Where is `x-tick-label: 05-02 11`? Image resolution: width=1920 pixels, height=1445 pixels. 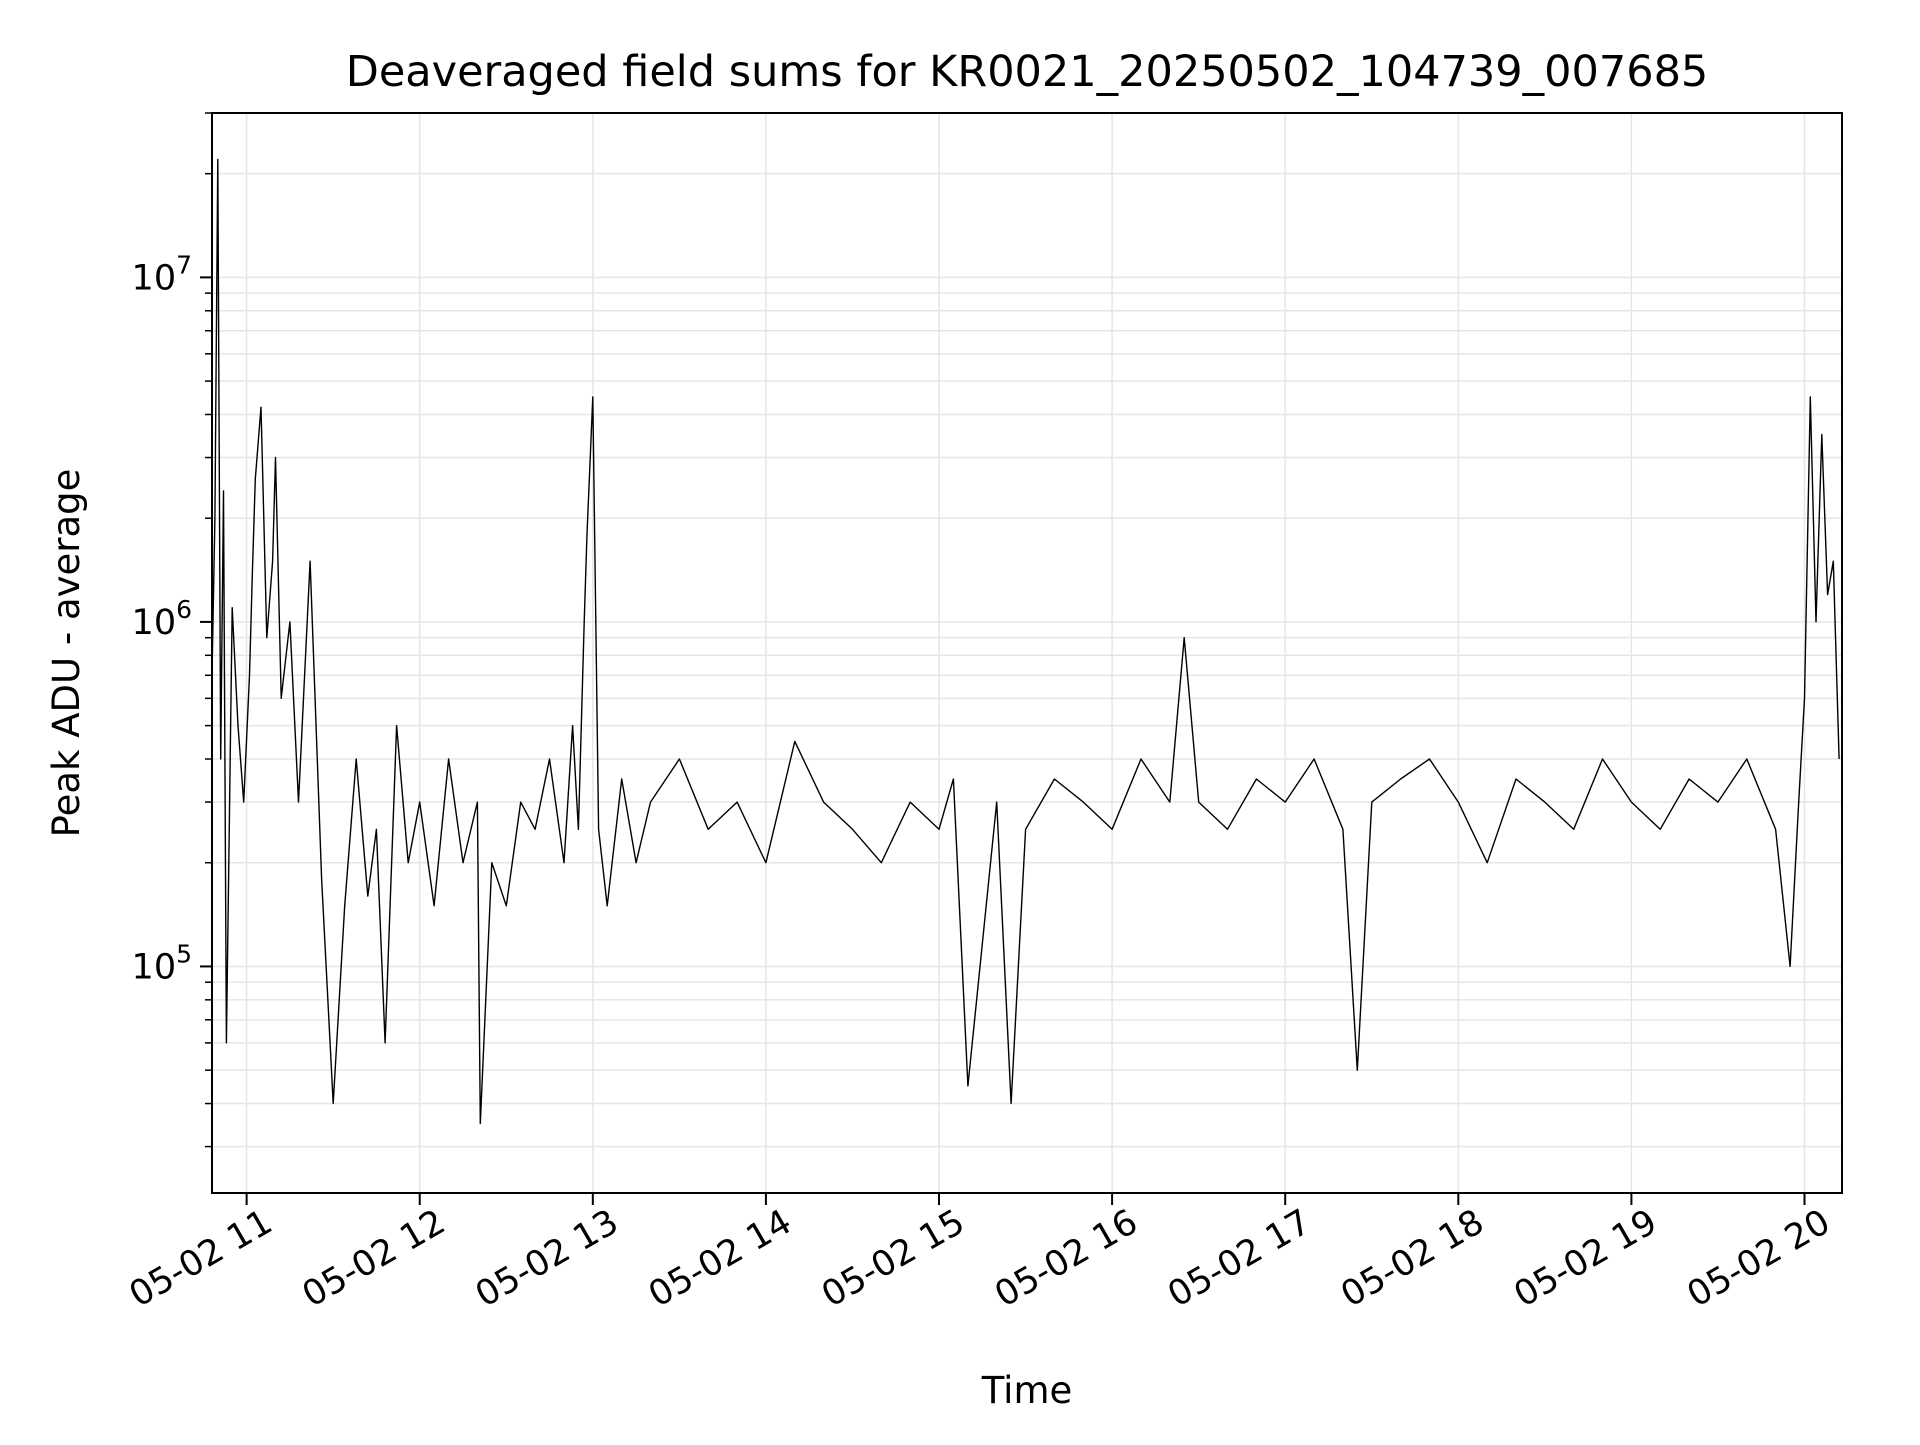 x-tick-label: 05-02 11 is located at coordinates (201, 1258).